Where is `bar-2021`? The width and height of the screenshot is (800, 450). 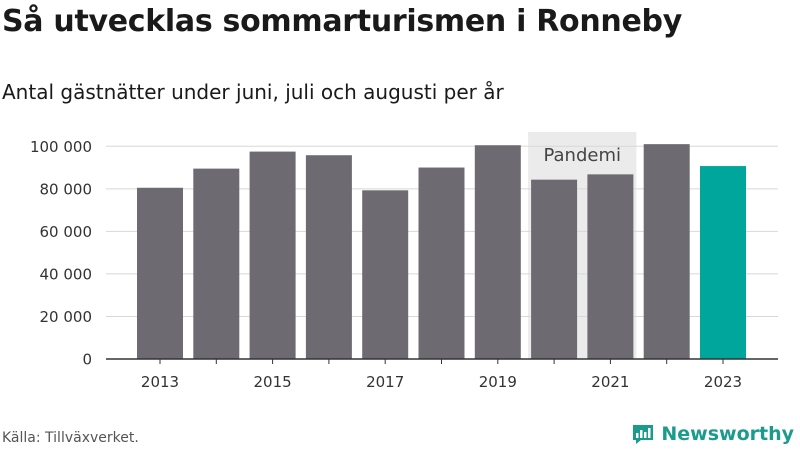 bar-2021 is located at coordinates (610, 266).